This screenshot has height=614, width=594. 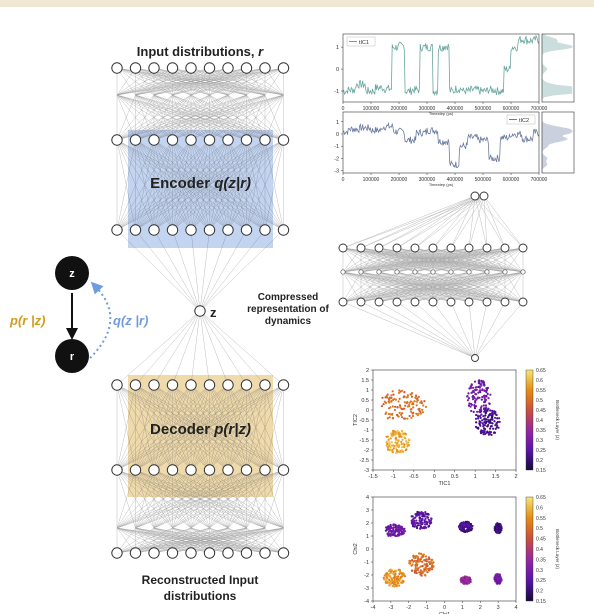 I want to click on y-tick-label: 1.5, so click(x=365, y=381).